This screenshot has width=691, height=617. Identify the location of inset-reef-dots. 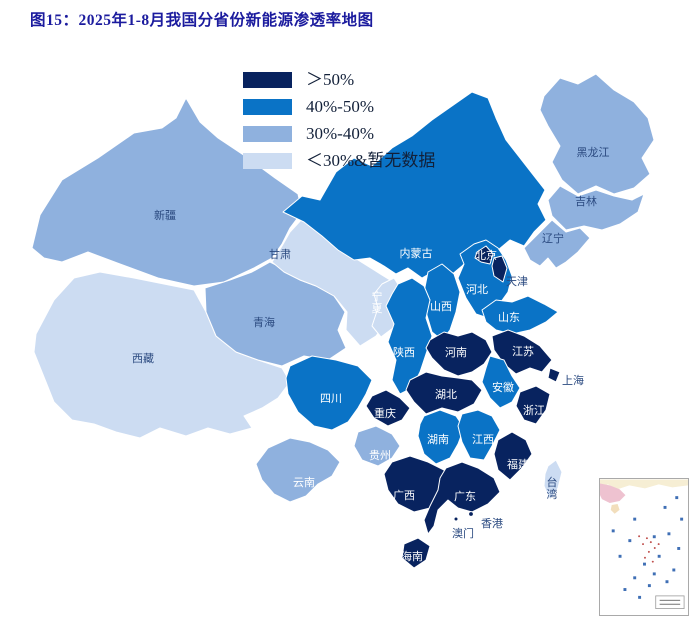
(649, 549).